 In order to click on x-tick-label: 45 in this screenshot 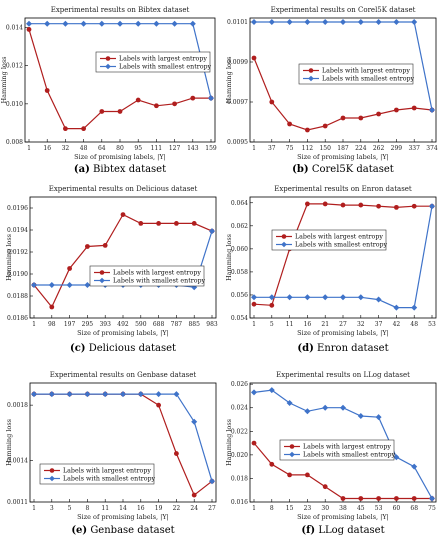, I will do `click(361, 508)`.